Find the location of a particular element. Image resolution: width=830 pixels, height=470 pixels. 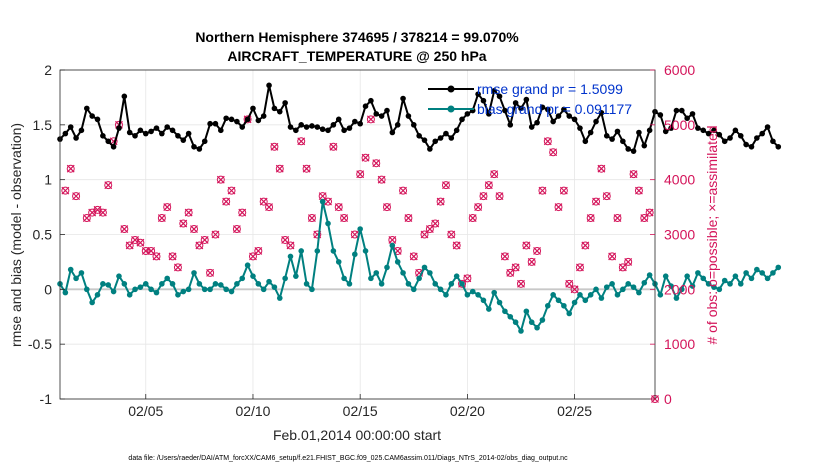

x-tick-label: 02/25 is located at coordinates (574, 411).